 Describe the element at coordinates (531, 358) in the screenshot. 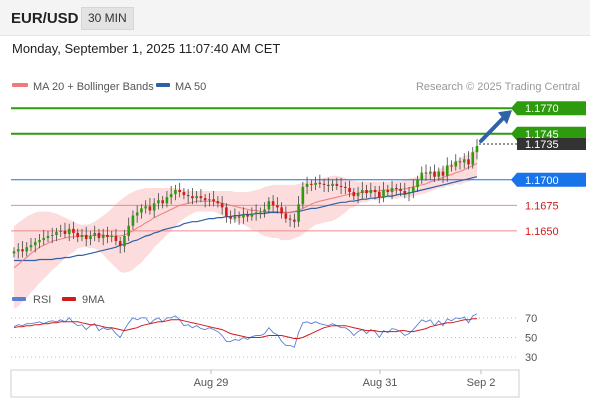

I see `rsi-tick-label: 30` at that location.